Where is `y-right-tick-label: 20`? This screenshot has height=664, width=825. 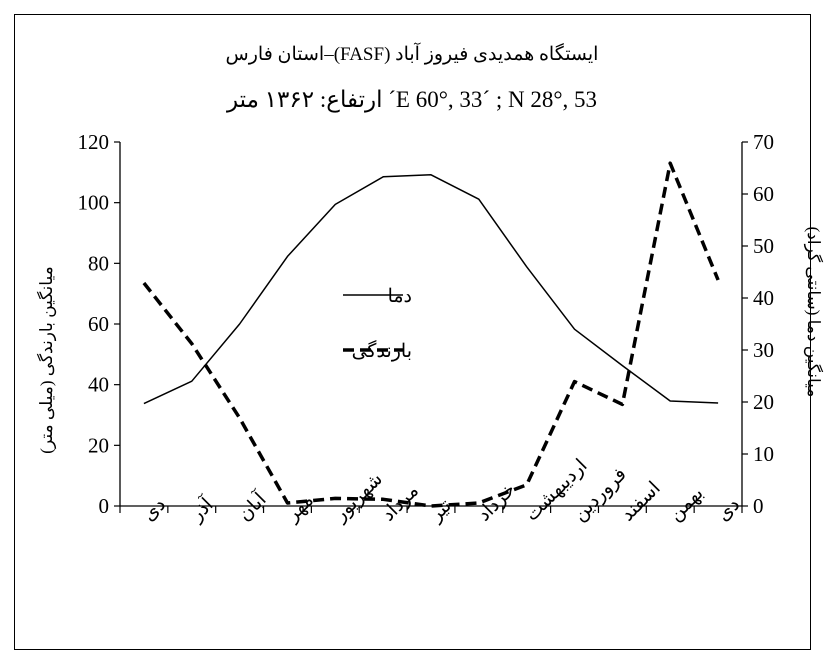
y-right-tick-label: 20 is located at coordinates (763, 402).